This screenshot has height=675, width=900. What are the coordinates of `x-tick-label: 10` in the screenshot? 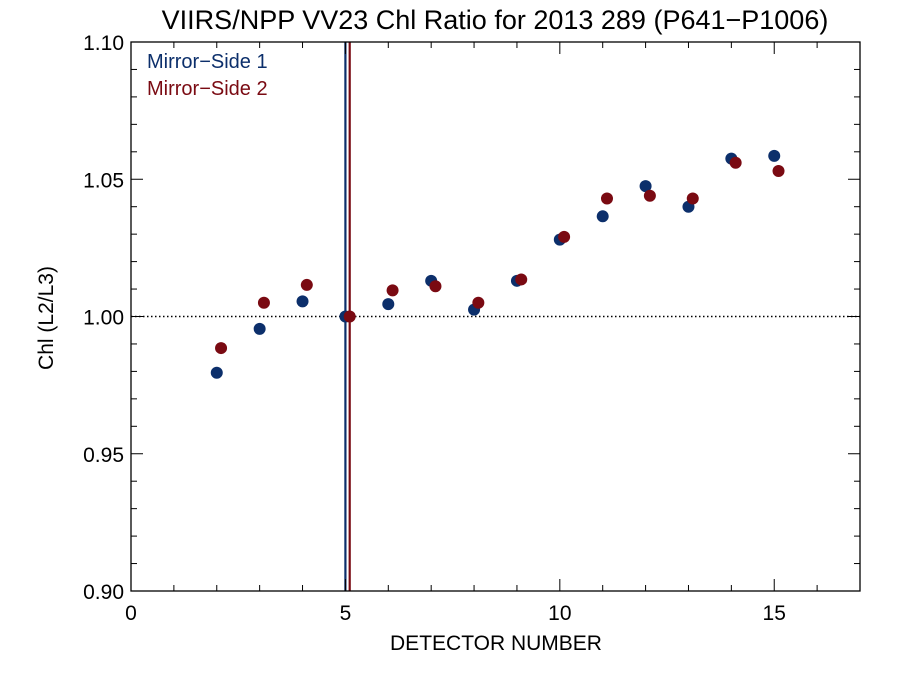 It's located at (559, 613).